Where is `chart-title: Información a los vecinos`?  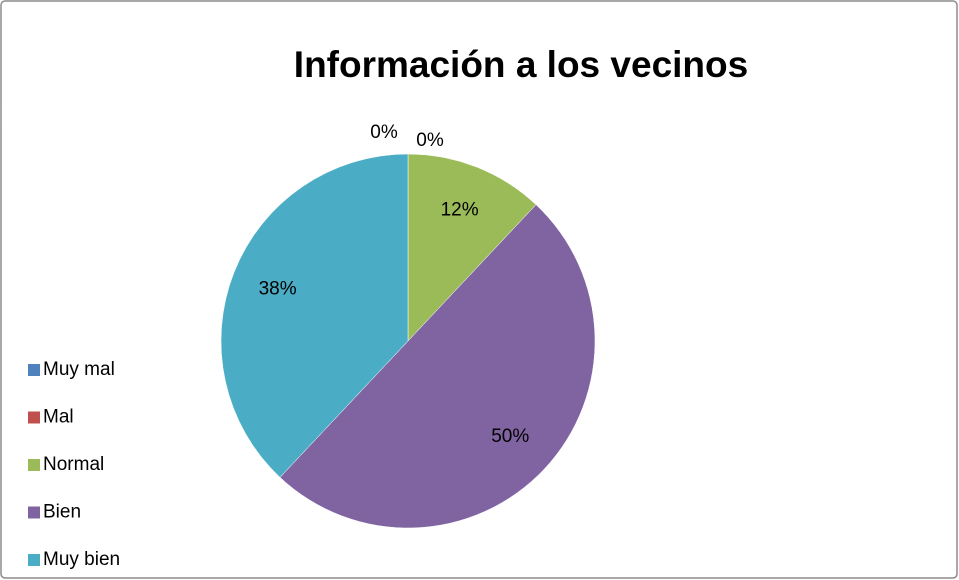 chart-title: Información a los vecinos is located at coordinates (521, 64).